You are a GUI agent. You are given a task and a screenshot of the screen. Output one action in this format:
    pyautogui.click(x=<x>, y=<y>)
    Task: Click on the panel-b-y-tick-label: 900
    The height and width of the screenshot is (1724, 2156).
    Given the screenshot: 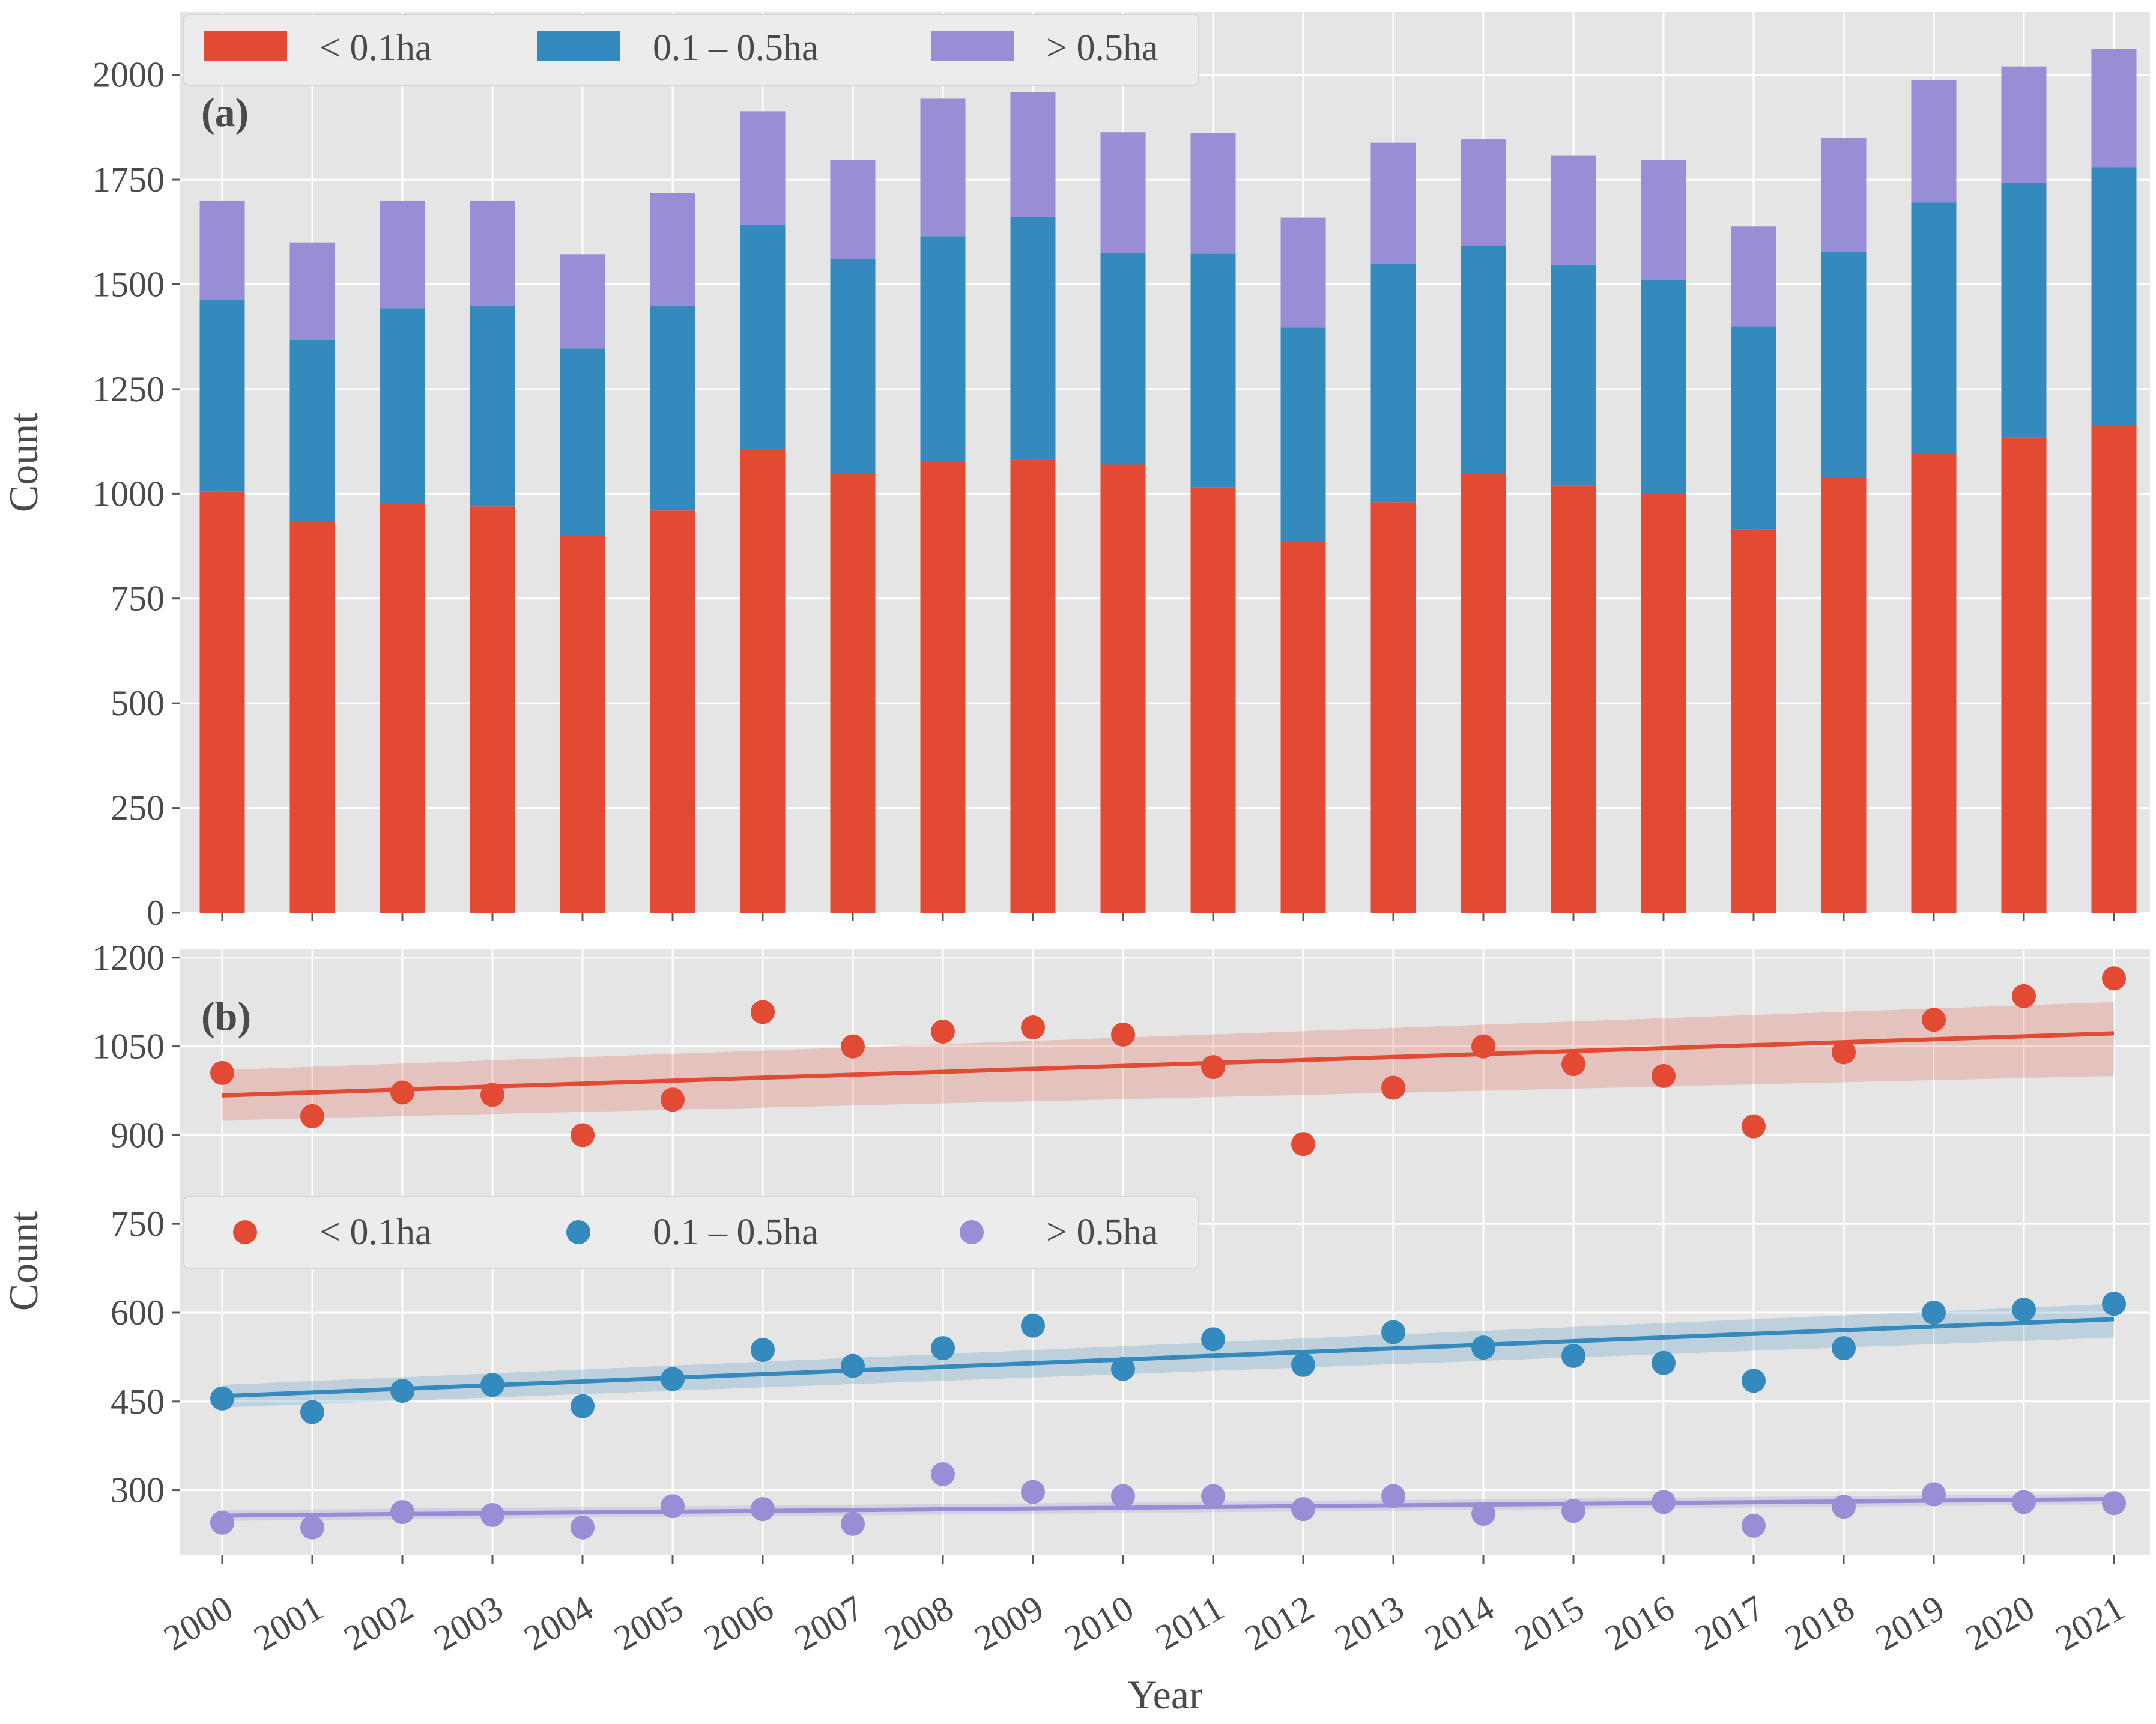 What is the action you would take?
    pyautogui.click(x=138, y=1135)
    